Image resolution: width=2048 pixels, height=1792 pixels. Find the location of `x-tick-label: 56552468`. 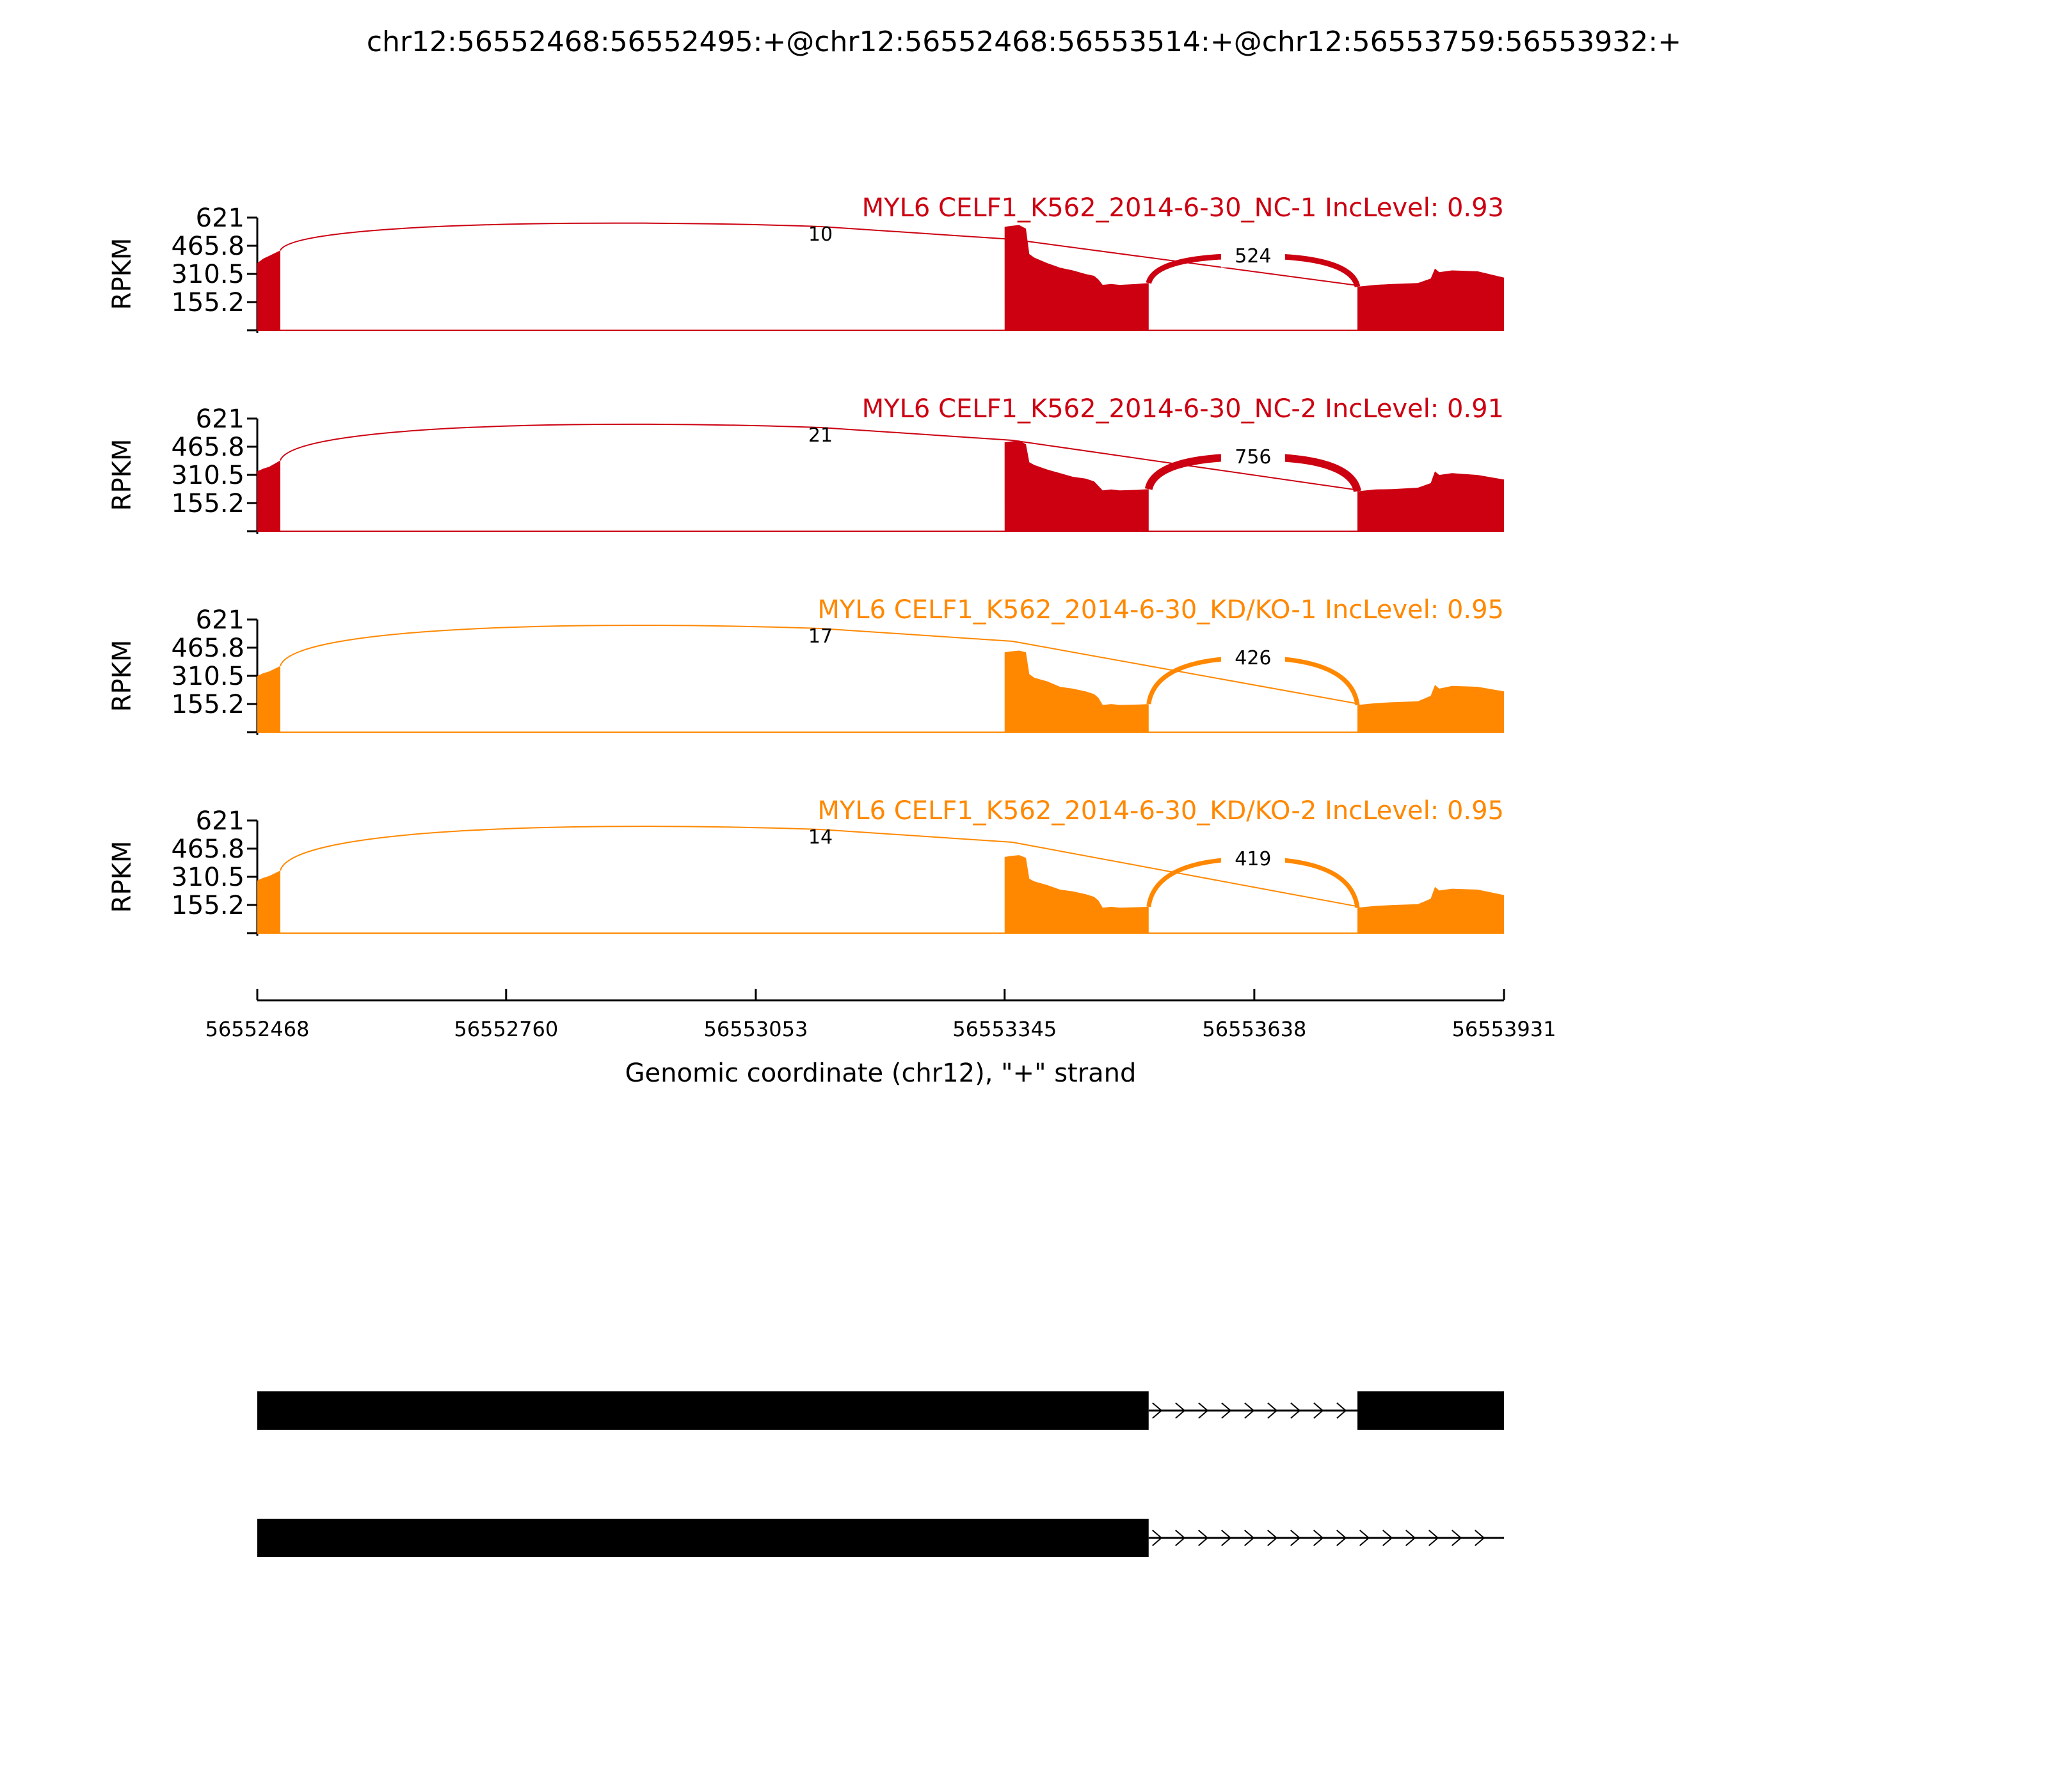

x-tick-label: 56552468 is located at coordinates (257, 1029).